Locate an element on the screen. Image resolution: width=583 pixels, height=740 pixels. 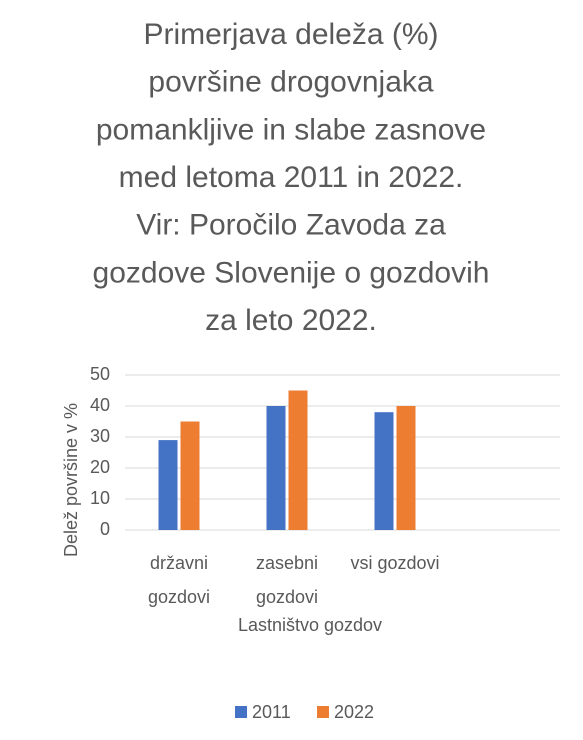
y-tick-label: 0 is located at coordinates (105, 529).